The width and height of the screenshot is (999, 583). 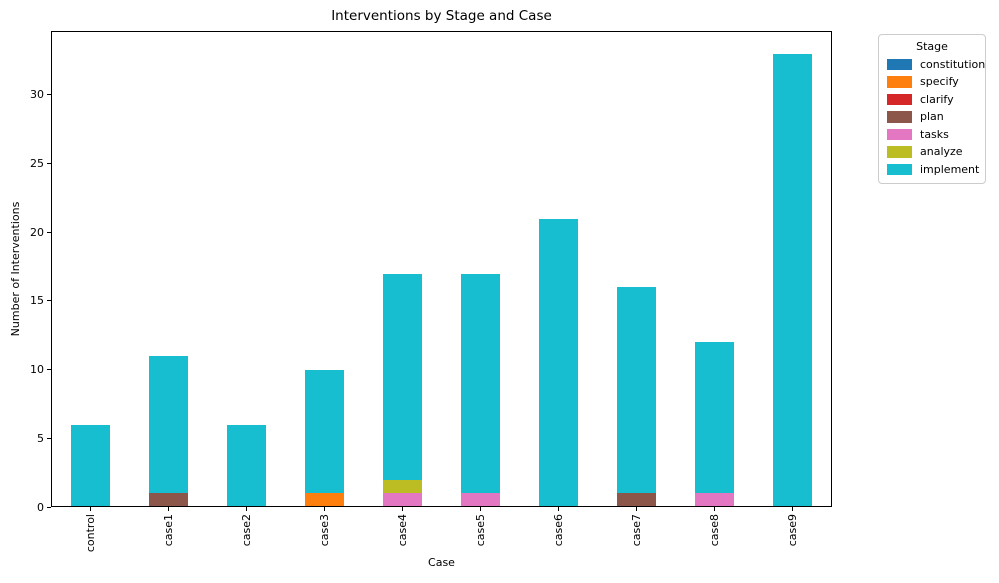 What do you see at coordinates (402, 486) in the screenshot?
I see `bar-segment-case4-analyze` at bounding box center [402, 486].